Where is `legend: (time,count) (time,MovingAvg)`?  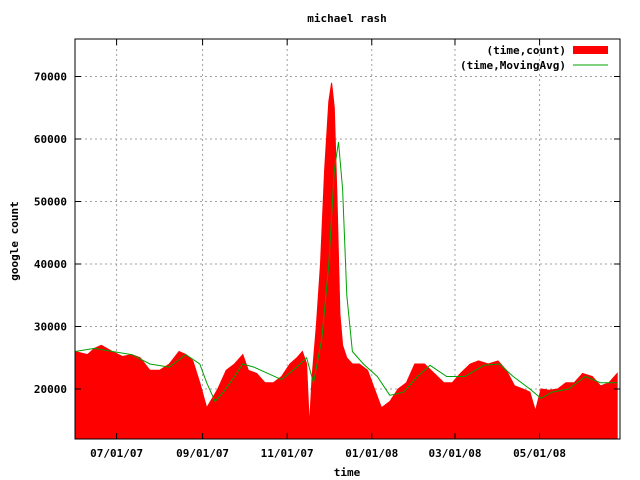 legend: (time,count) (time,MovingAvg) is located at coordinates (534, 58).